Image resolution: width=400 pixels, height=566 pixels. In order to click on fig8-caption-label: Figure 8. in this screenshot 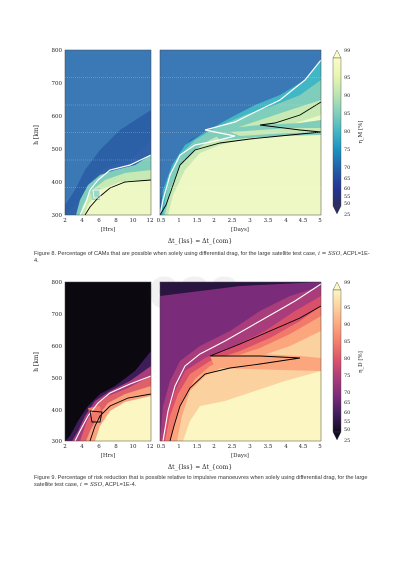, I will do `click(45, 254)`.